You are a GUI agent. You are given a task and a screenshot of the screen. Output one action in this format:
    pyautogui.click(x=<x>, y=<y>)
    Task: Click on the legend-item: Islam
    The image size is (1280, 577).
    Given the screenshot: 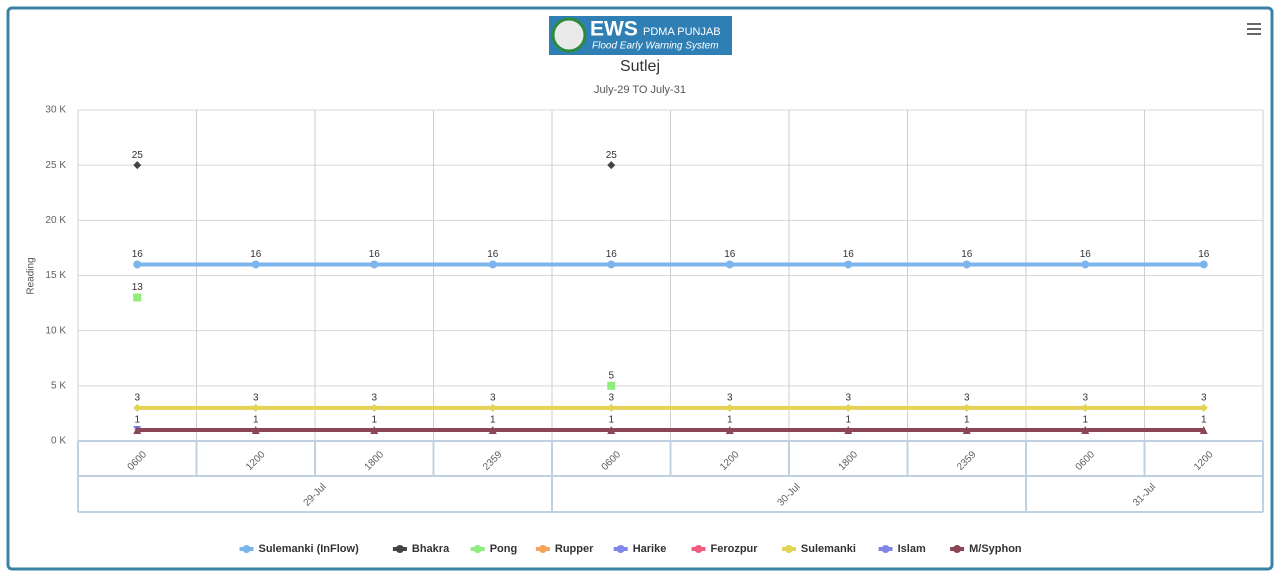 What is the action you would take?
    pyautogui.click(x=902, y=549)
    